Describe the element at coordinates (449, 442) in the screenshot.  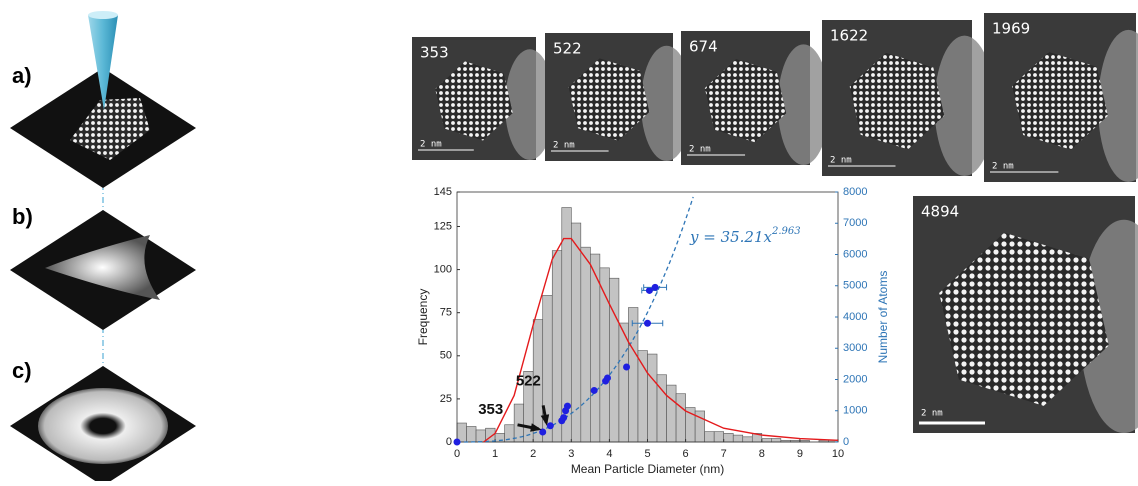
I see `y-tick-label: 0` at that location.